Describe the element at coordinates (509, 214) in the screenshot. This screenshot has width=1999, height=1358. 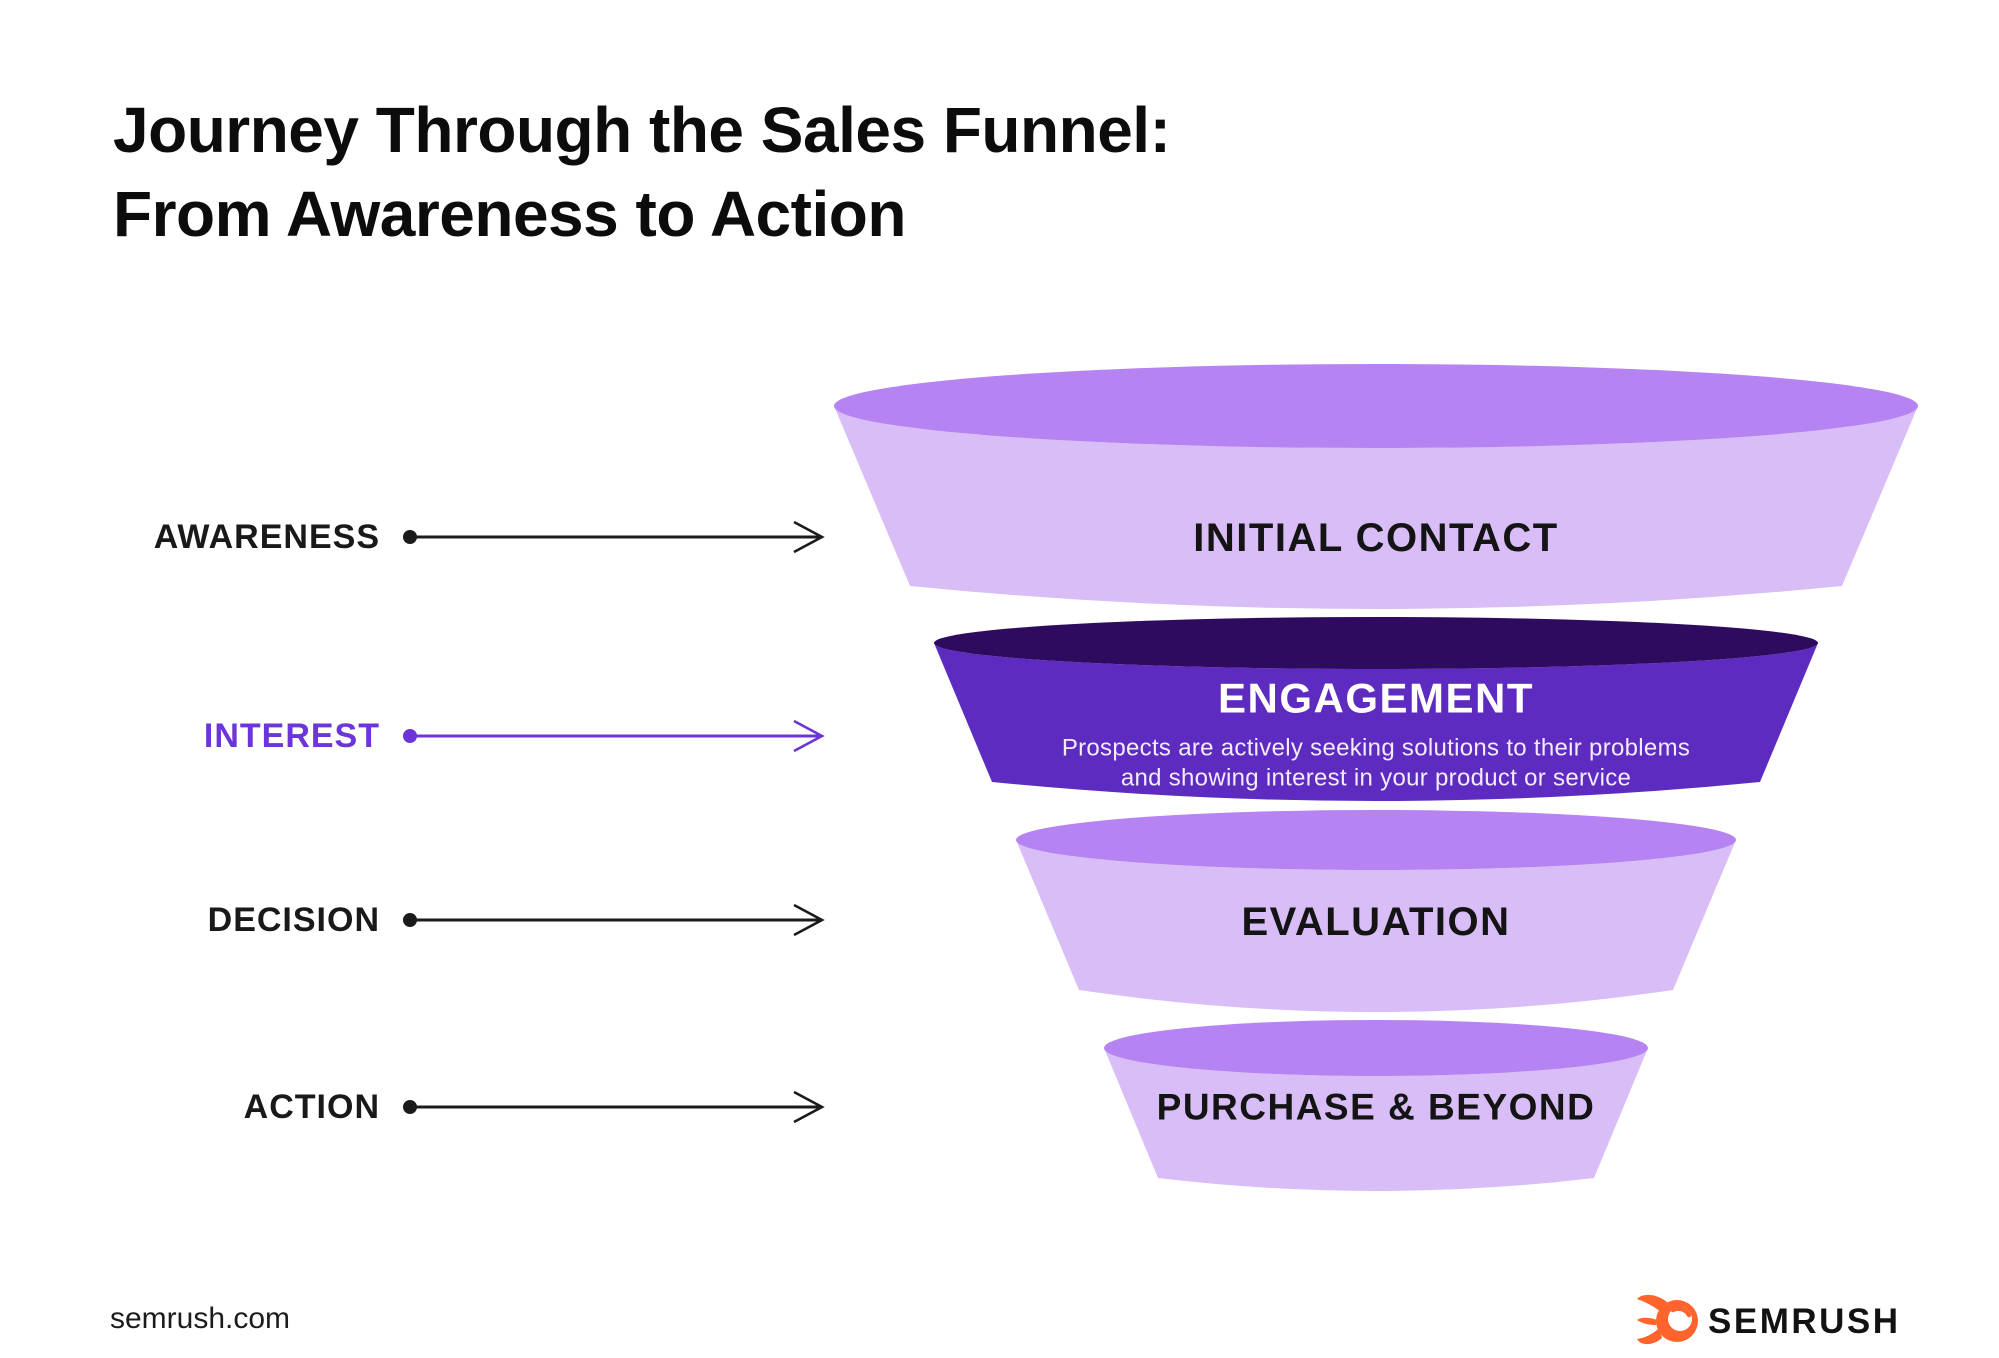
I see `title-line-2: From Awareness to Action` at that location.